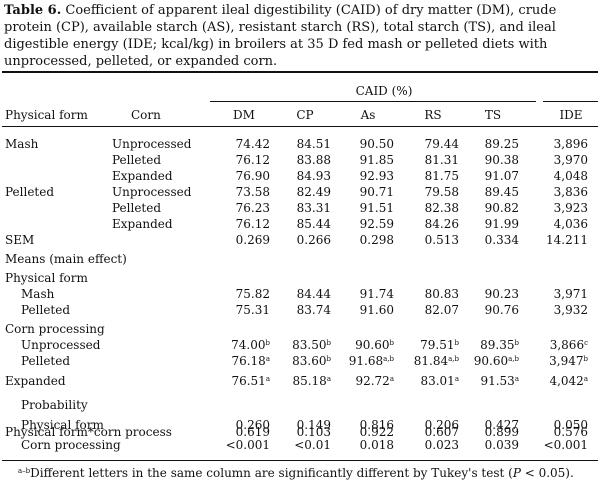  What do you see at coordinates (252, 192) in the screenshot?
I see `cell-value: 73.58` at bounding box center [252, 192].